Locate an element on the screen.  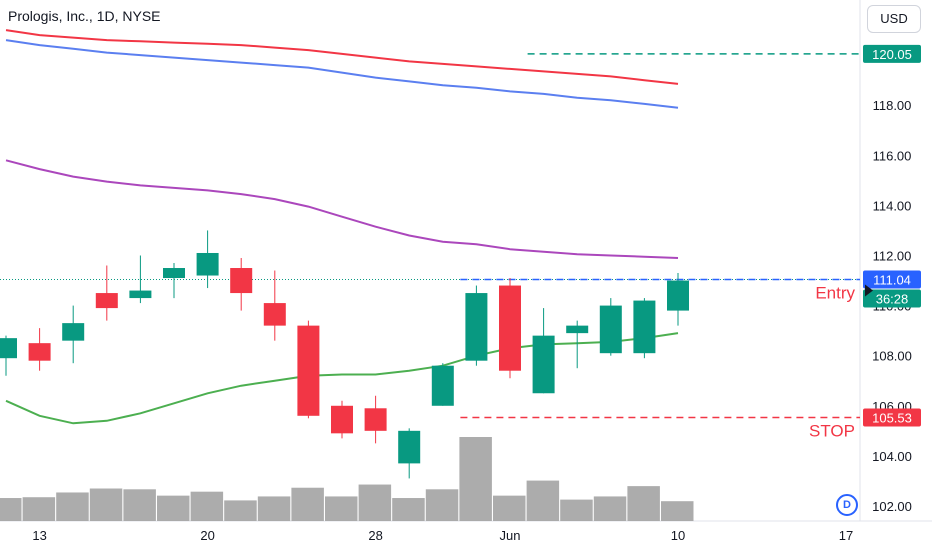
y-tick-label: 108.00 is located at coordinates (892, 356).